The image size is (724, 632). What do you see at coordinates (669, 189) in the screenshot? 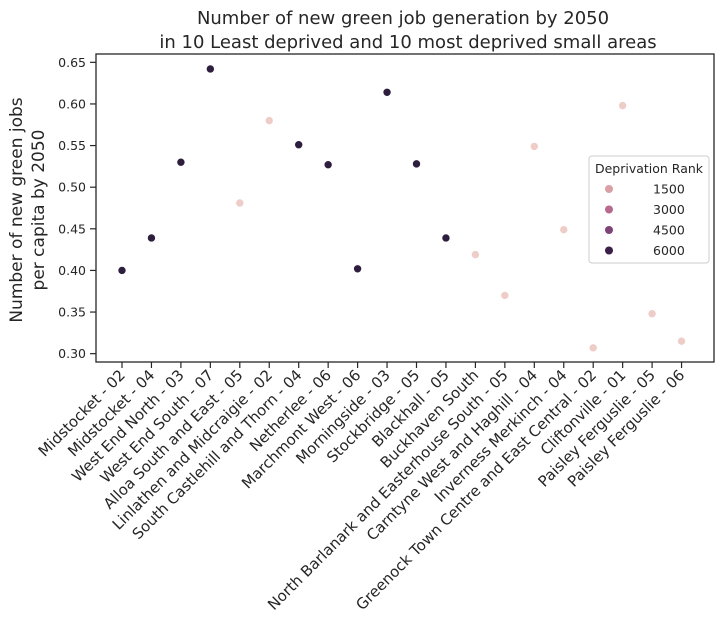
I see `legend-entry-label: 1500` at bounding box center [669, 189].